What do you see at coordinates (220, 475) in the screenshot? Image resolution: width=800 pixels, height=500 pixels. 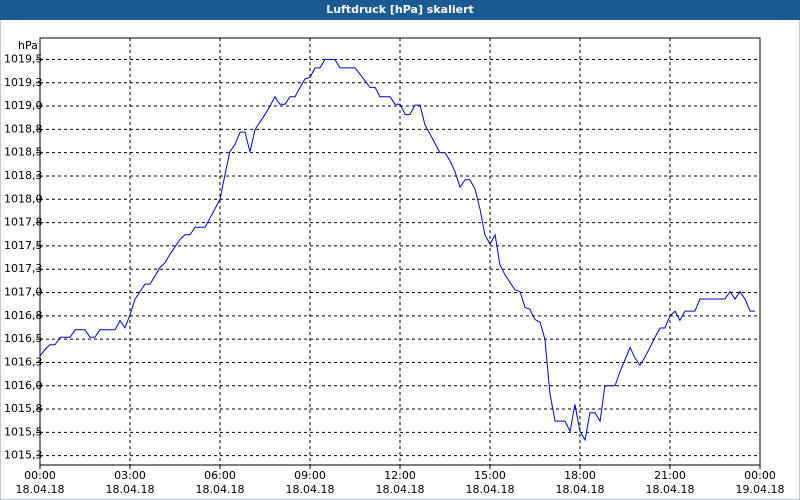 I see `x-tick-label: 06:00` at bounding box center [220, 475].